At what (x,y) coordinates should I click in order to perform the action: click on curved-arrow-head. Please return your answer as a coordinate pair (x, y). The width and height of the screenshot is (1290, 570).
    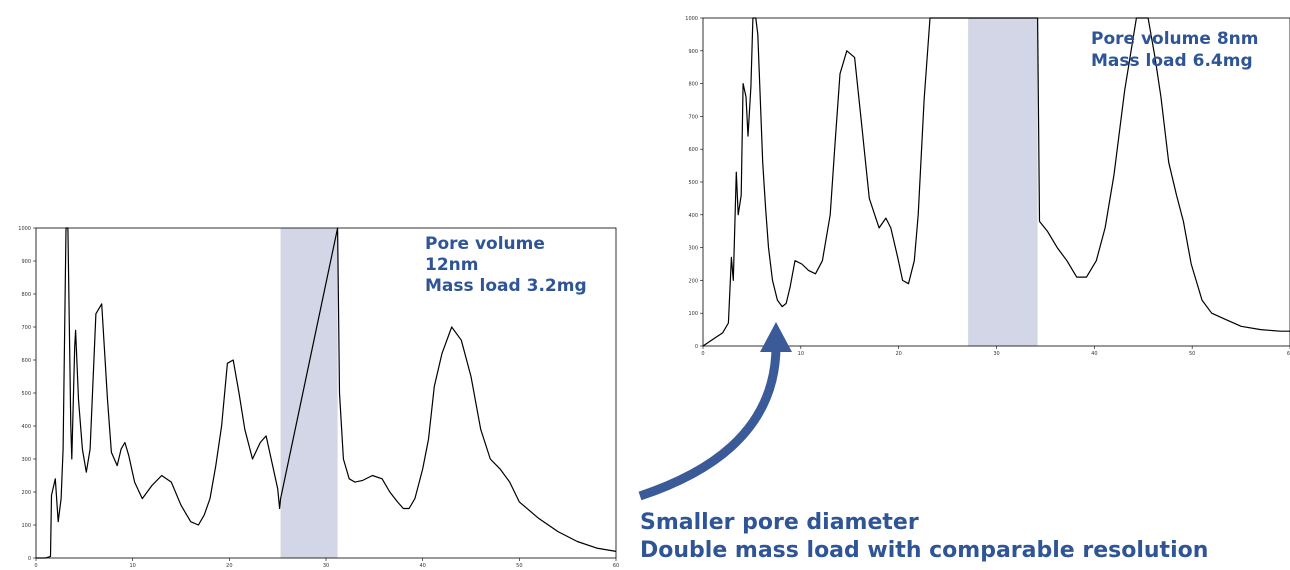
    Looking at the image, I should click on (776, 337).